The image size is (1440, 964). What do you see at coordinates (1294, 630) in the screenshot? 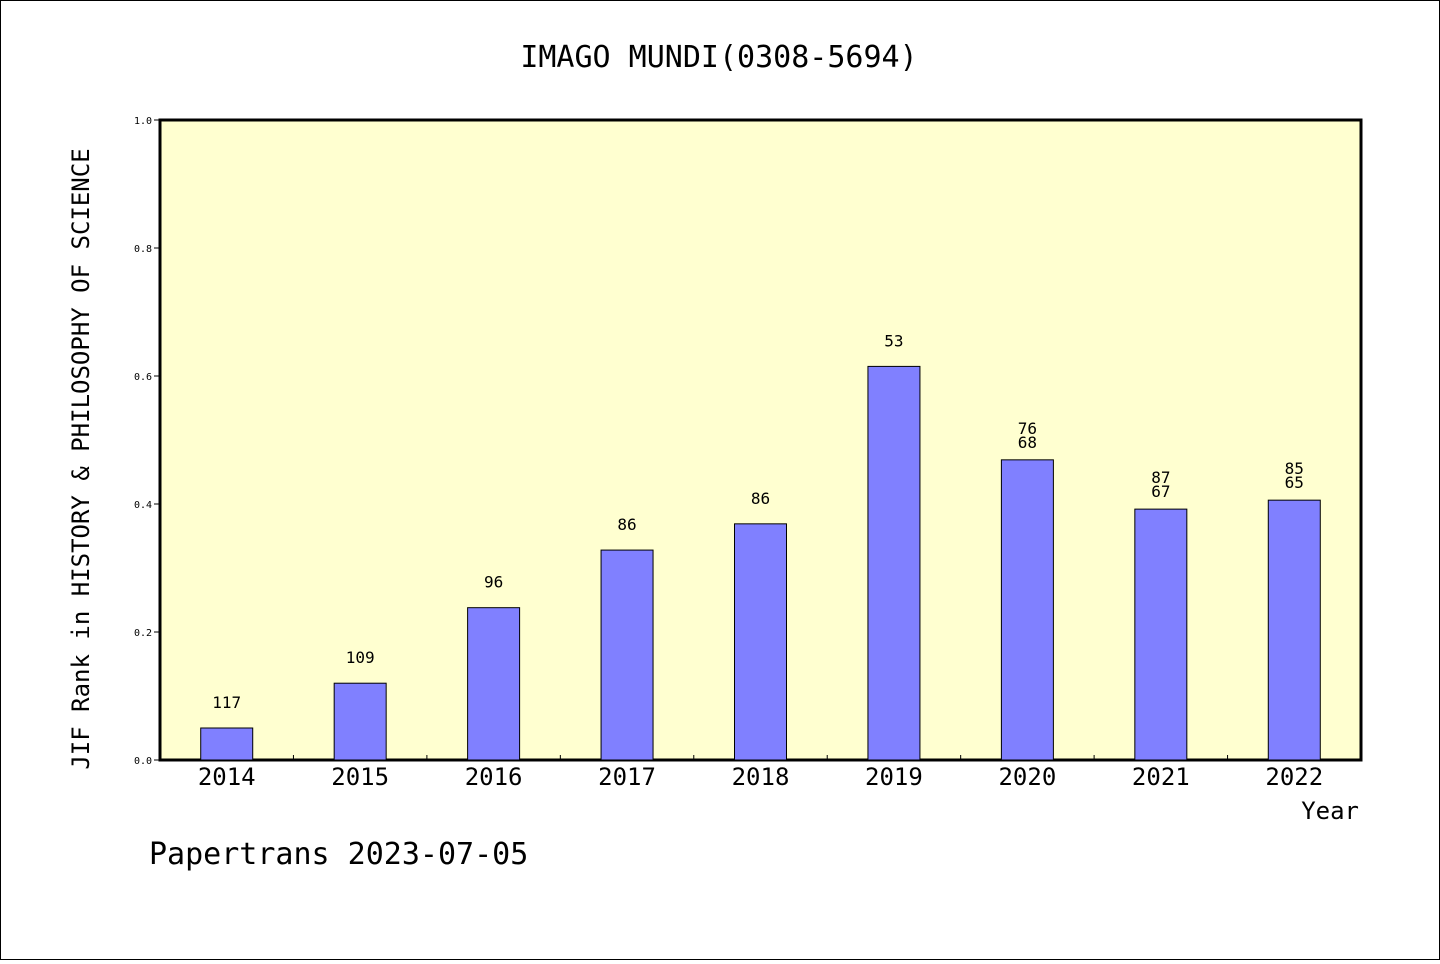
I see `bar-2022` at bounding box center [1294, 630].